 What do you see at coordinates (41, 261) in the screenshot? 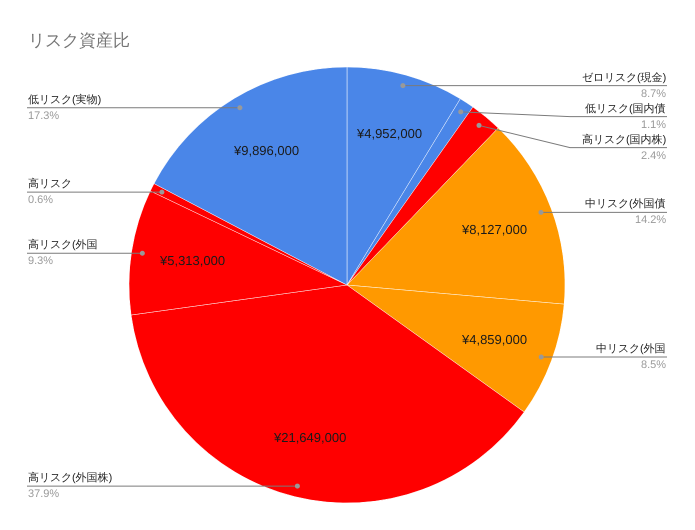
I see `data-label: 9.3%` at bounding box center [41, 261].